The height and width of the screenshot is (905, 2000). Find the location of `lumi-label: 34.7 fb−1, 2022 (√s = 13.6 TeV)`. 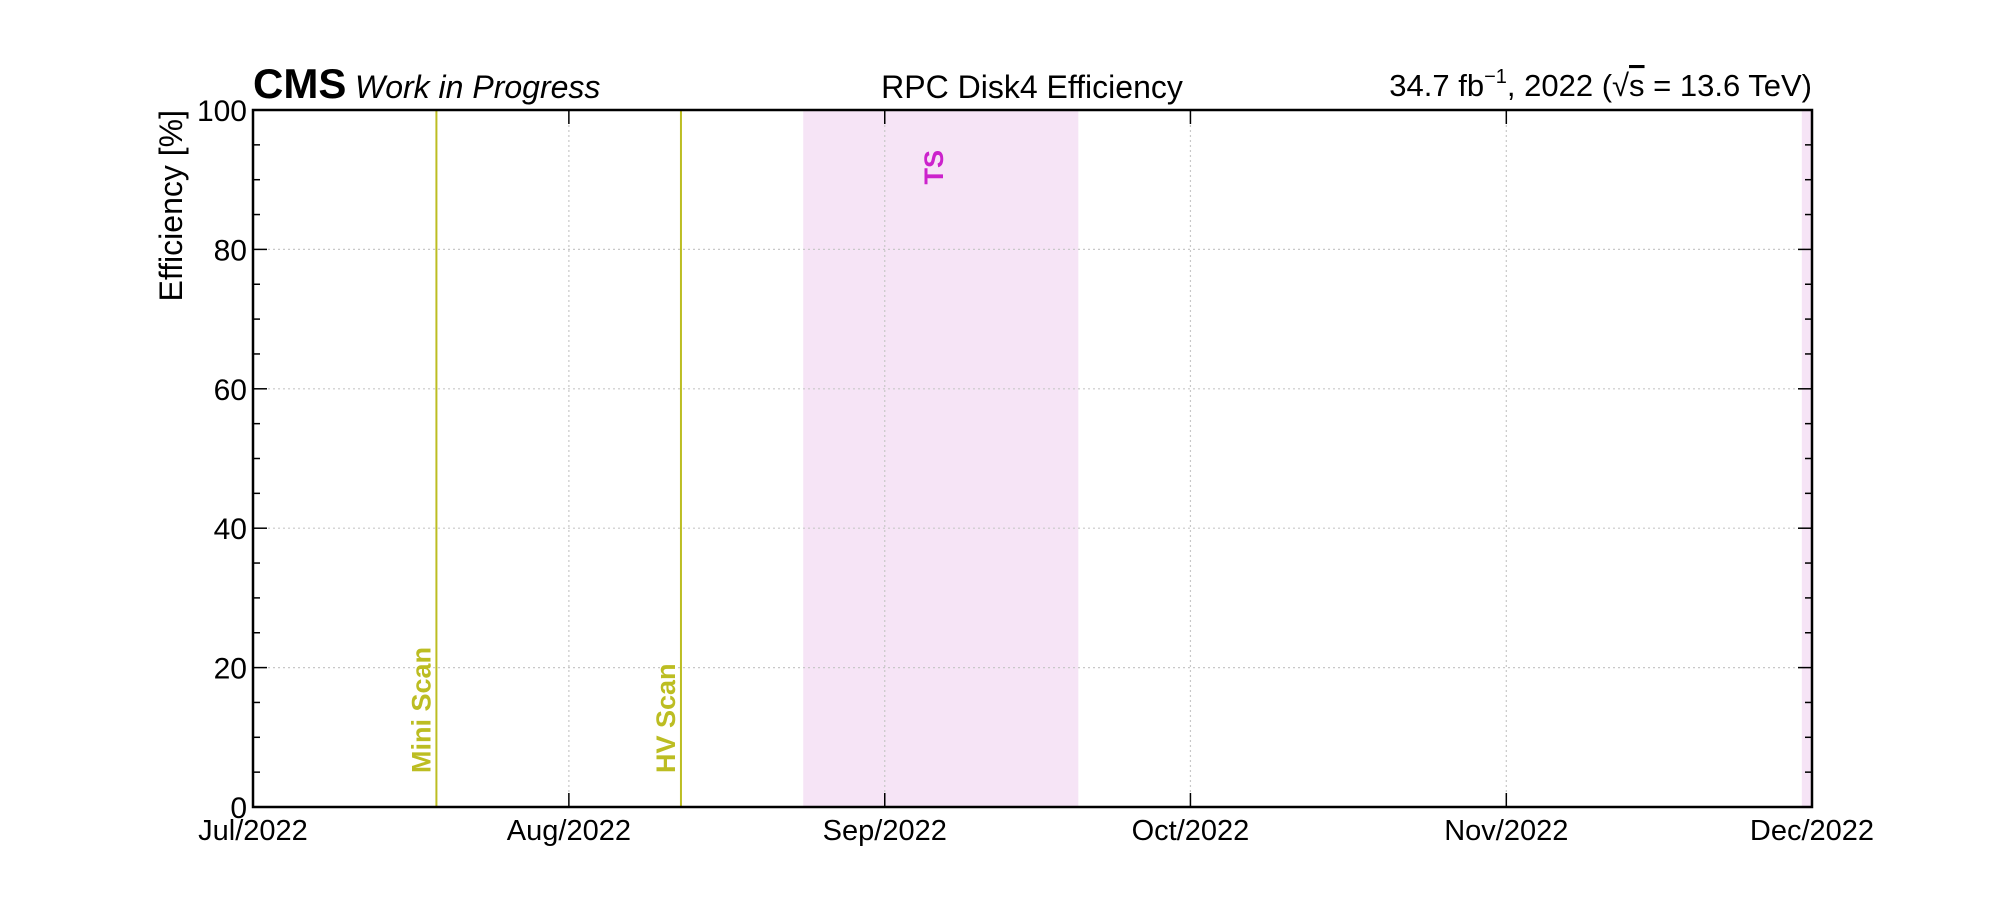

lumi-label: 34.7 fb−1, 2022 (√s = 13.6 TeV) is located at coordinates (1600, 84).